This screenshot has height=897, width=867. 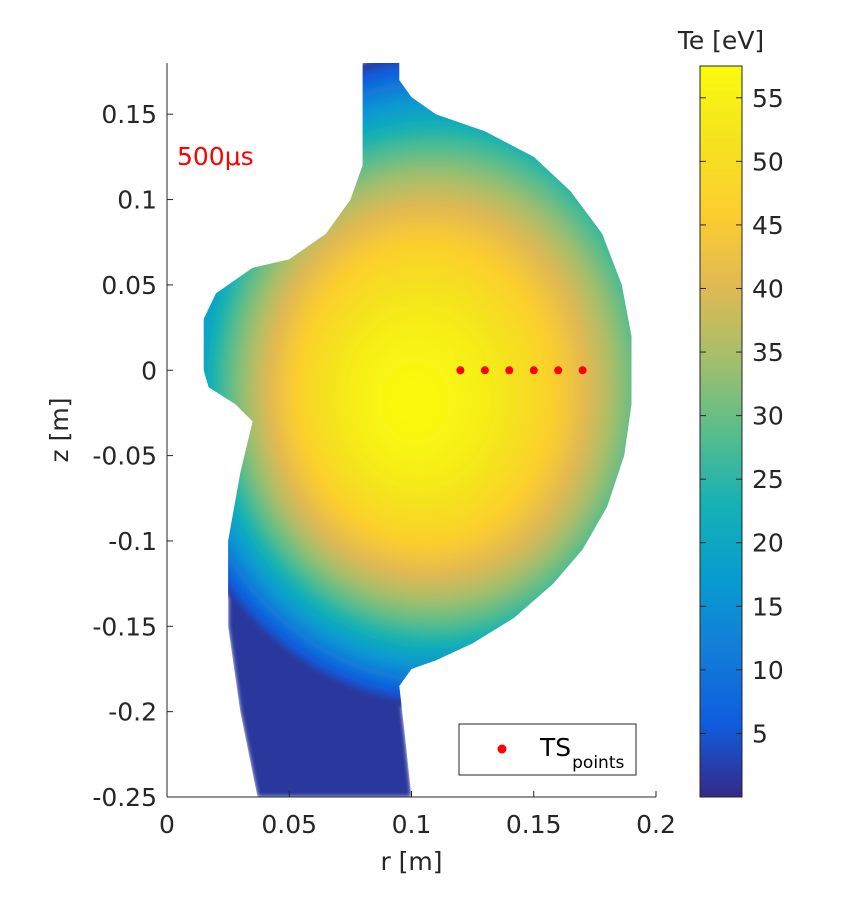 I want to click on x-axis-ticks: 0 0.05 0.1 0.15 0.2, so click(x=417, y=815).